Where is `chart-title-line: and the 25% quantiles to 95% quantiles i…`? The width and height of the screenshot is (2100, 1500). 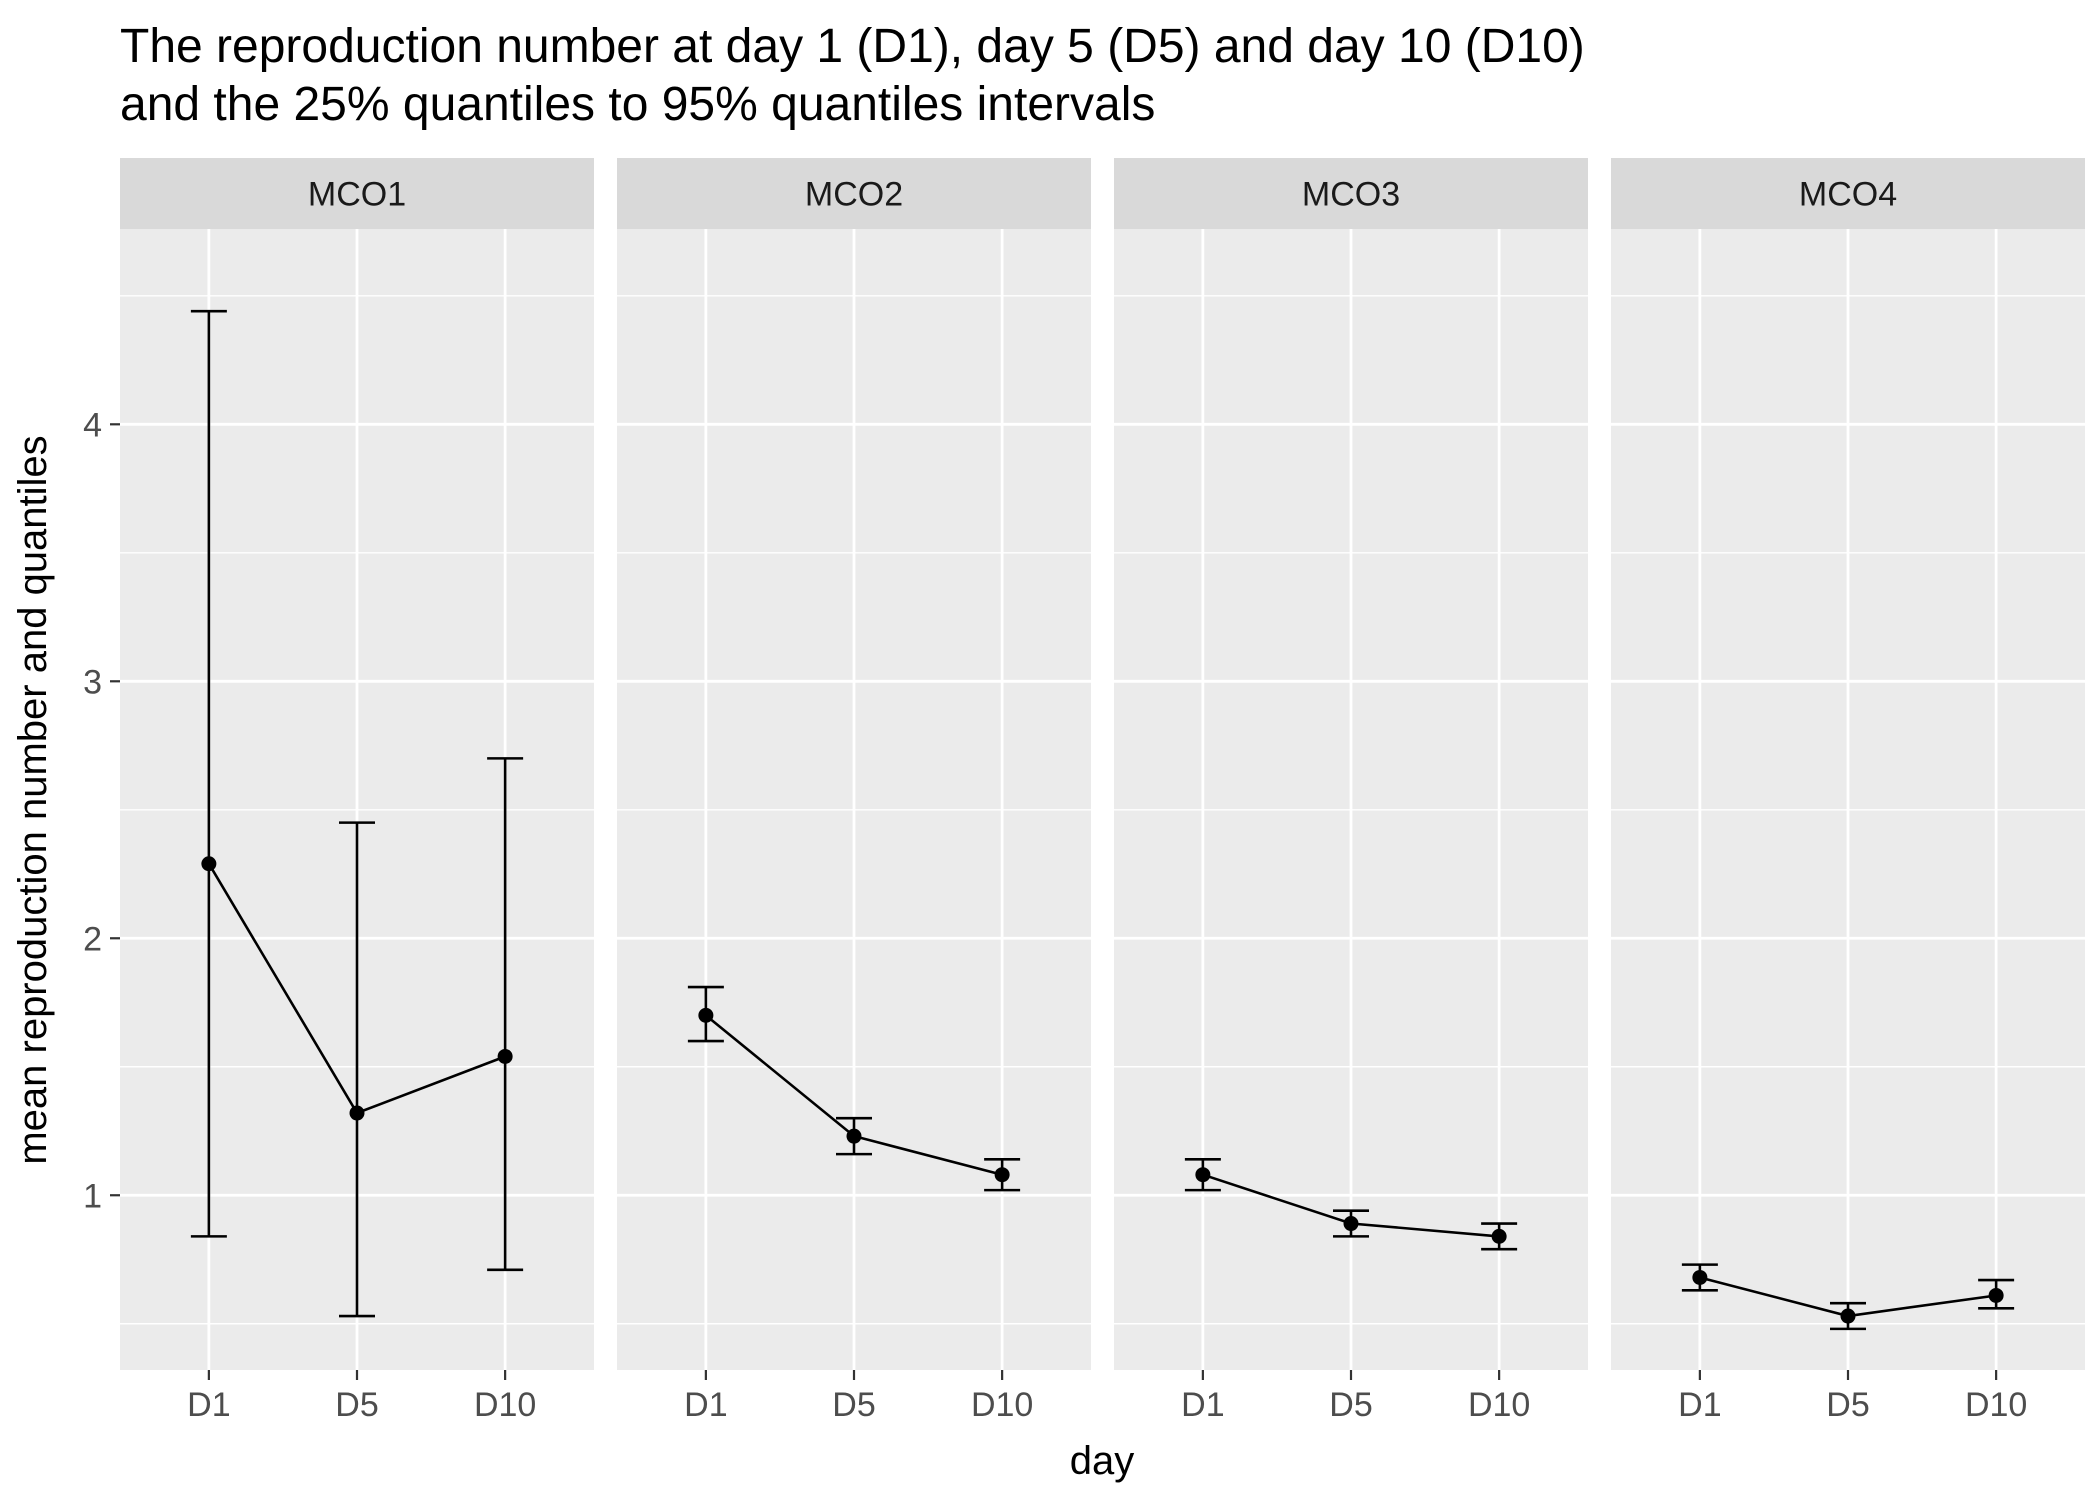
chart-title-line: and the 25% quantiles to 95% quantiles i… is located at coordinates (637, 104).